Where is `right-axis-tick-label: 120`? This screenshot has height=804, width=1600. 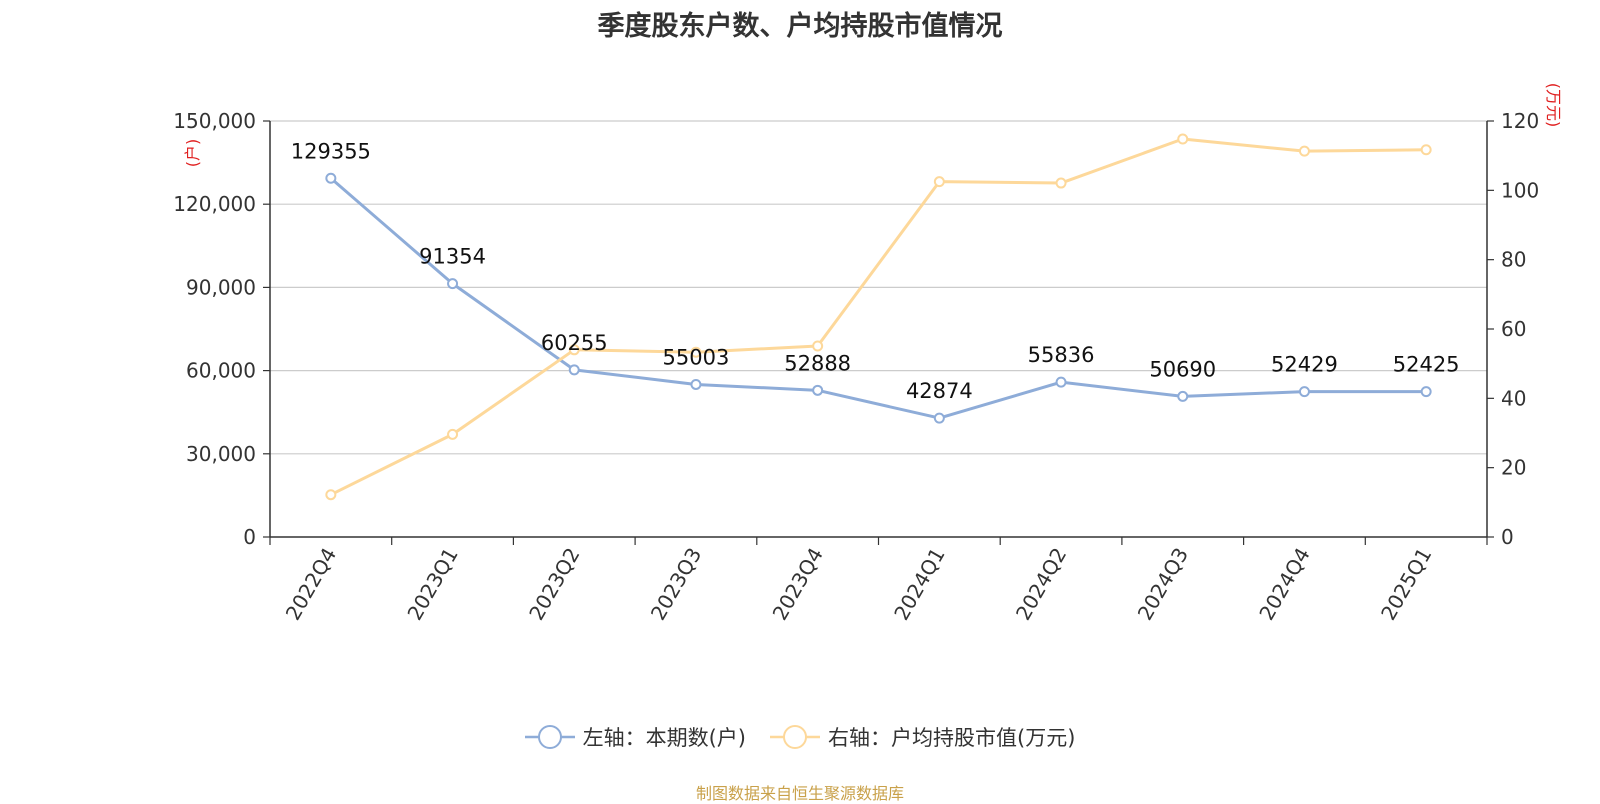
right-axis-tick-label: 120 is located at coordinates (1520, 121).